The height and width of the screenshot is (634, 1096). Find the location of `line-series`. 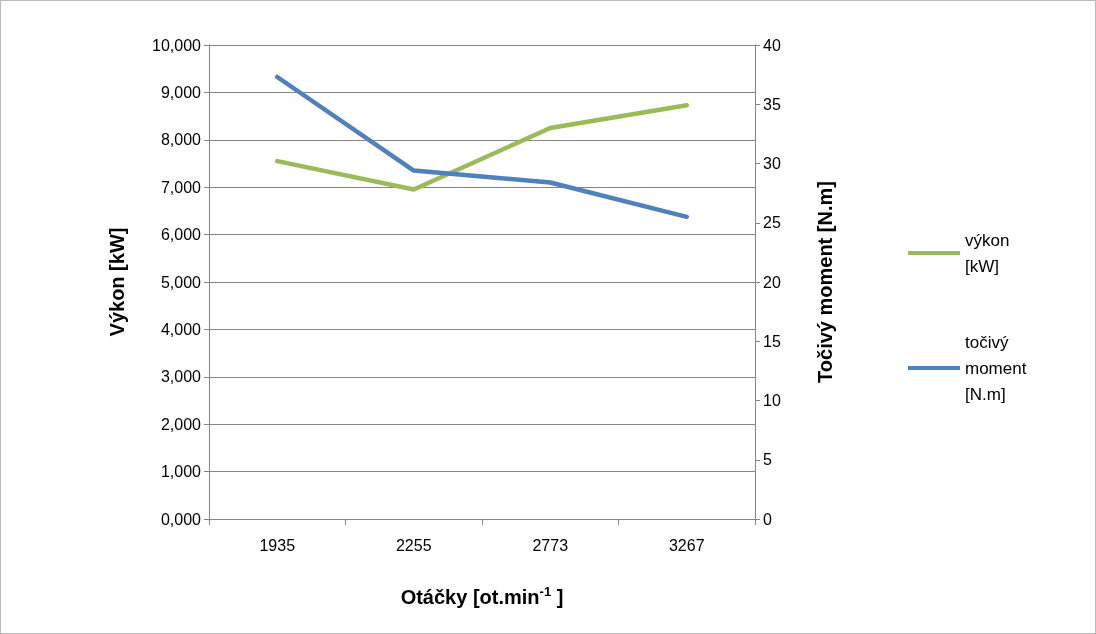

line-series is located at coordinates (482, 147).